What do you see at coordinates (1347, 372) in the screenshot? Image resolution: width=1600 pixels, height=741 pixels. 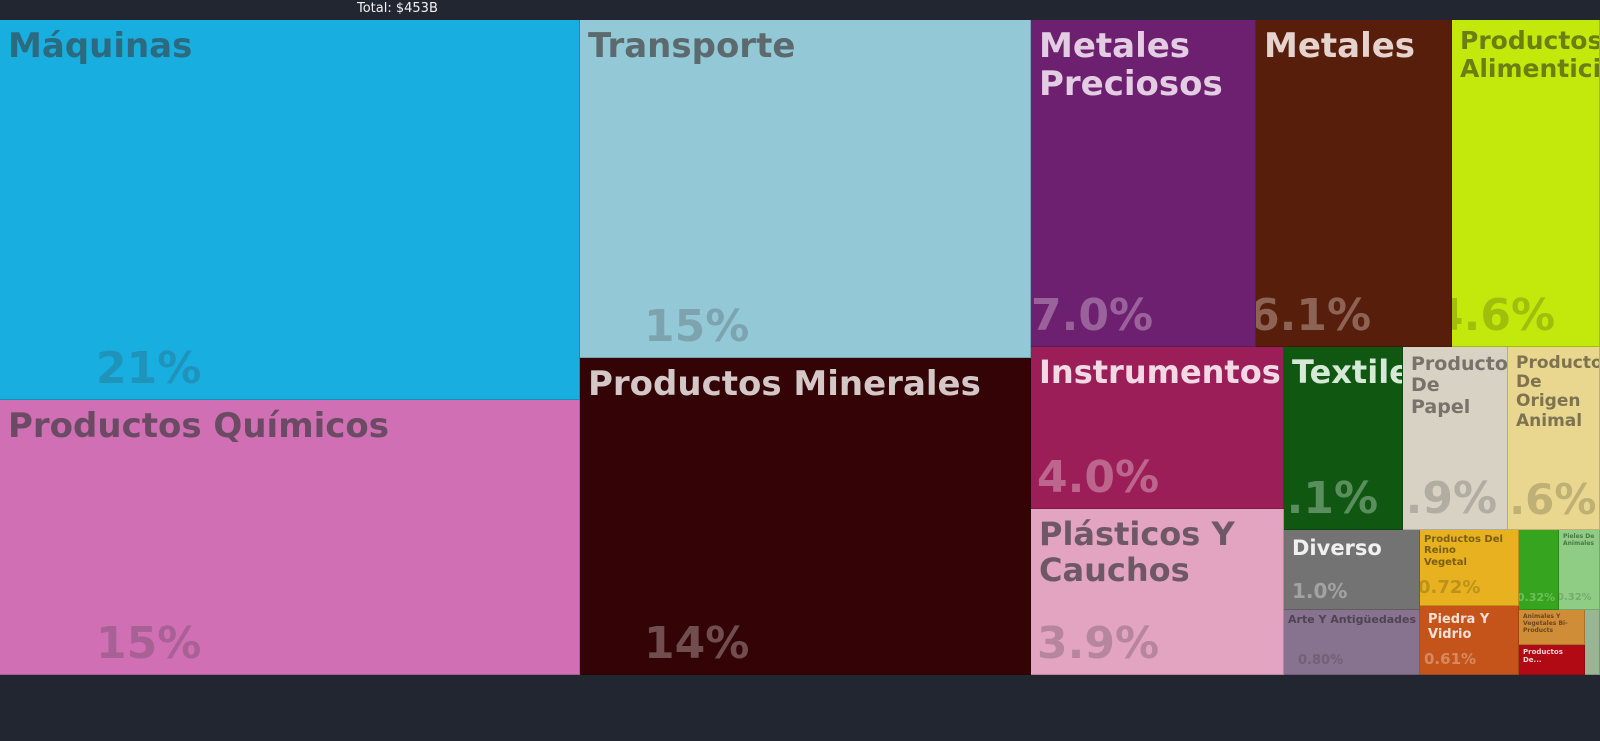 I see `tile-label: Textiles` at bounding box center [1347, 372].